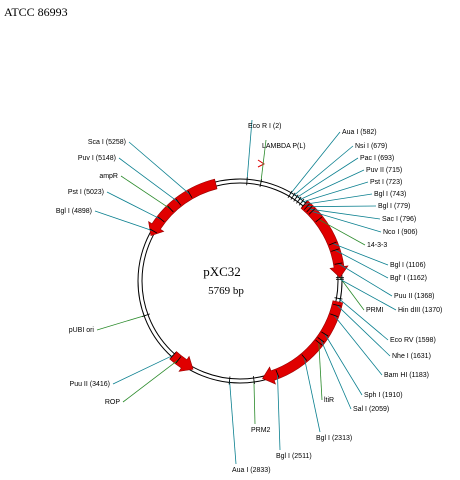  I want to click on feature-label: Bgl I (4898), so click(74, 211).